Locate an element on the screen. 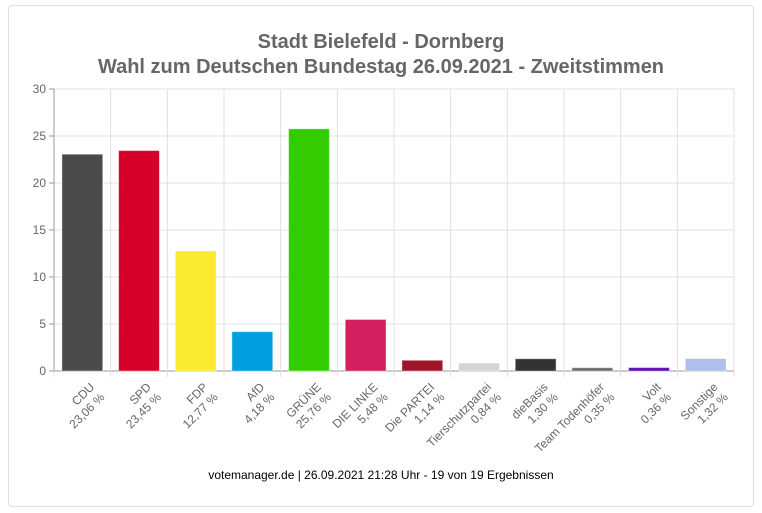 This screenshot has width=762, height=513. bar-tierschutzpartei is located at coordinates (479, 367).